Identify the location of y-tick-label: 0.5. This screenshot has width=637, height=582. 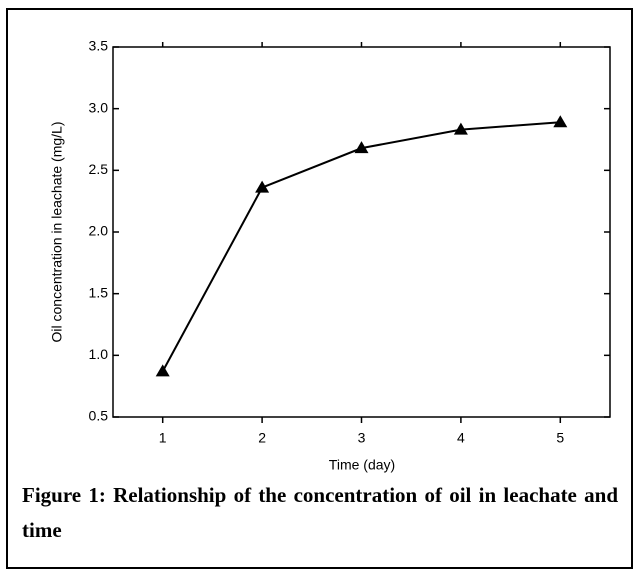
(99, 416).